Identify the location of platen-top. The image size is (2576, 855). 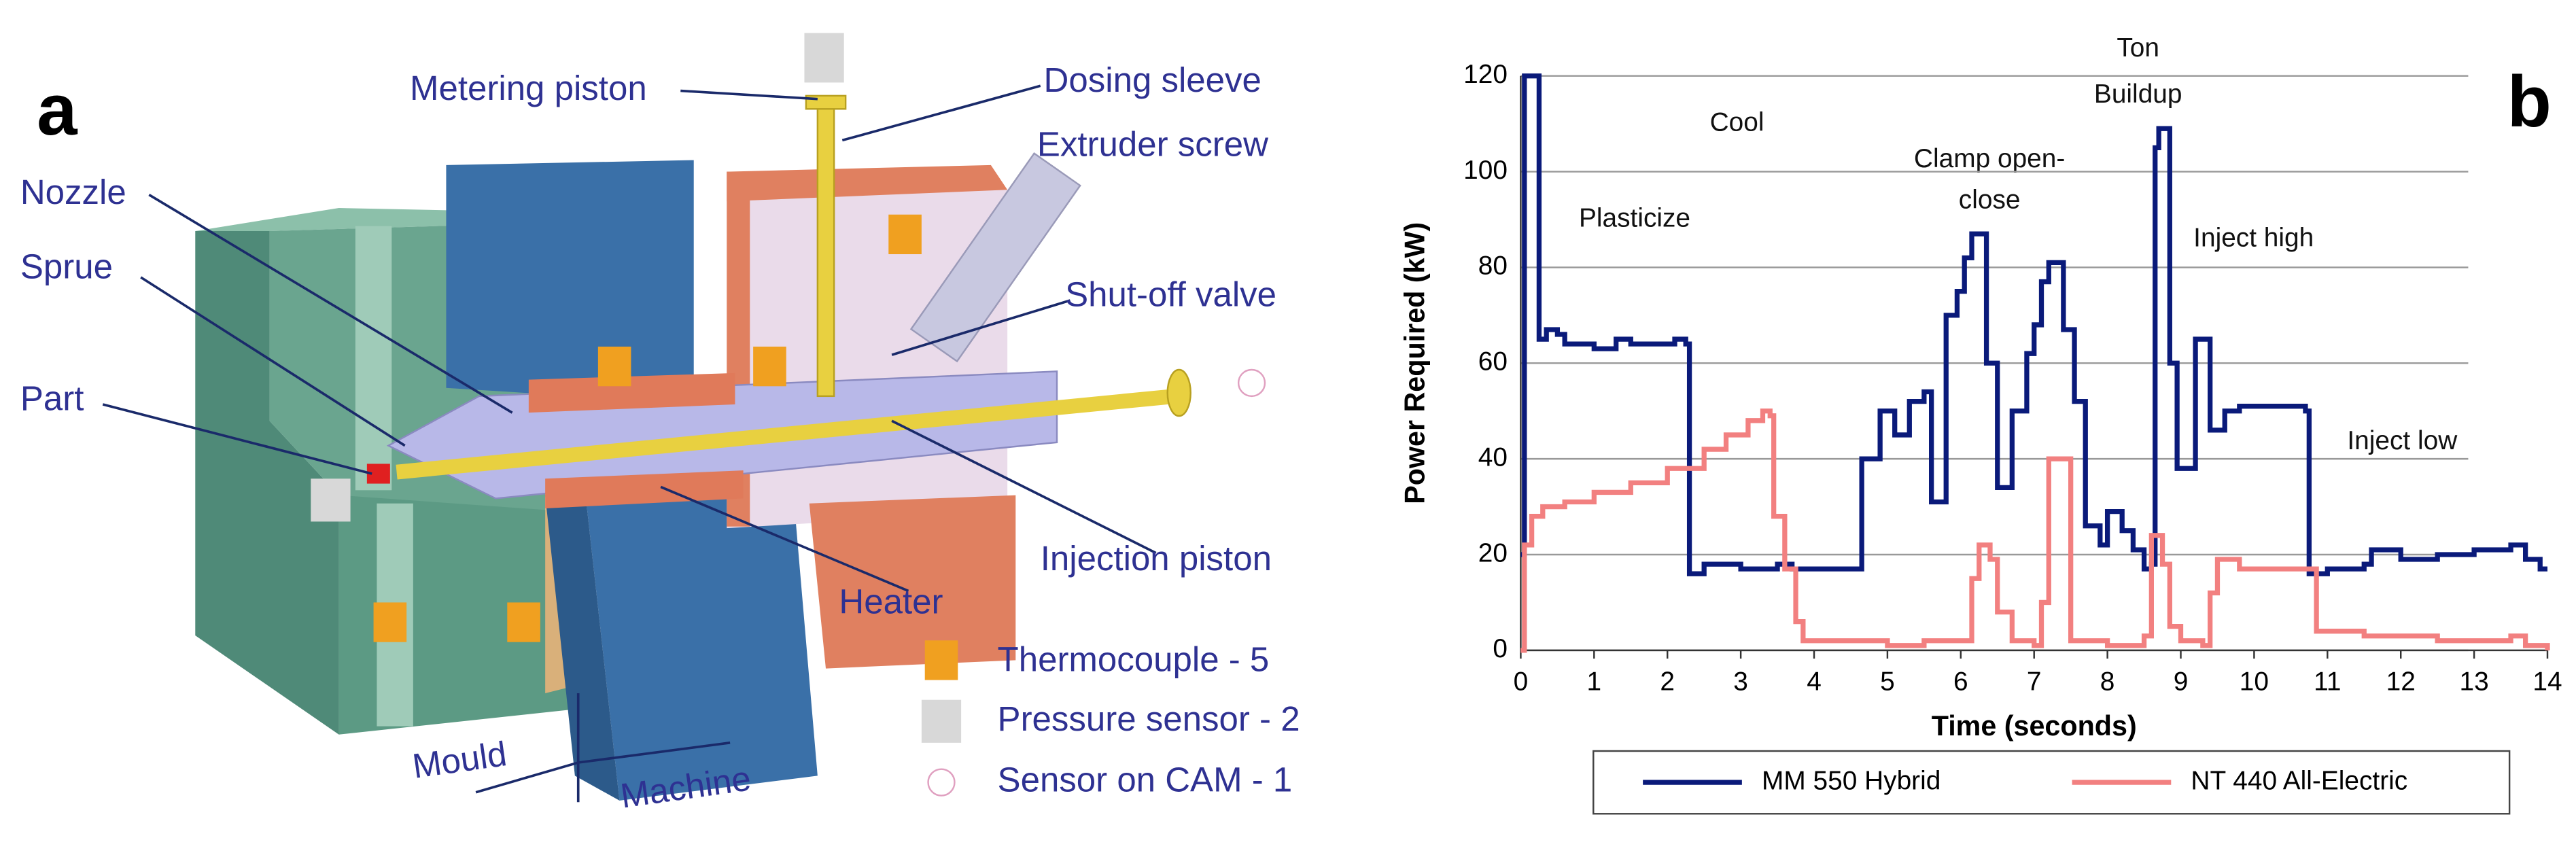
(570, 278).